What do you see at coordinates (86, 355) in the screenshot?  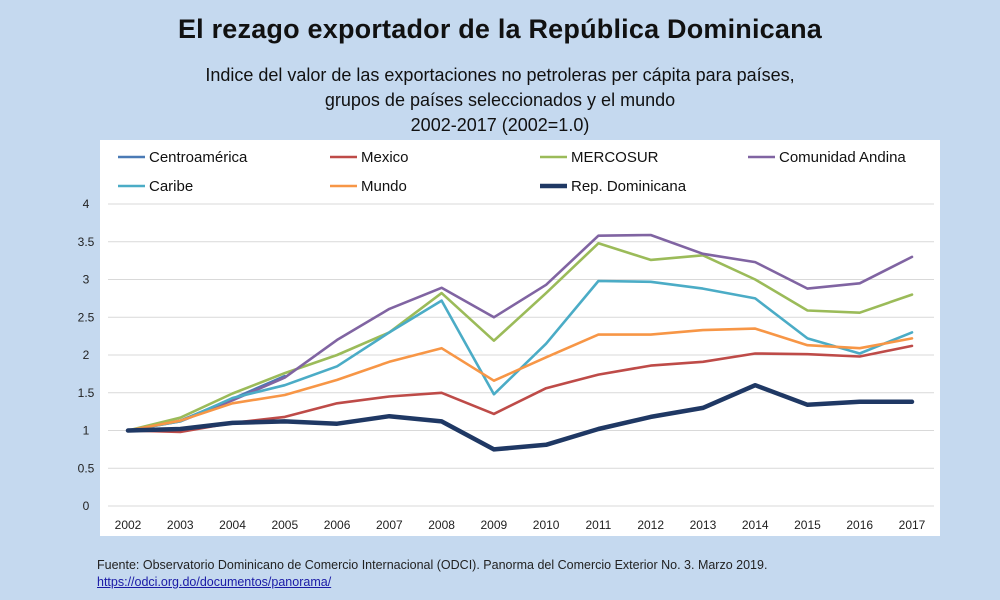 I see `y-tick-label: 2` at bounding box center [86, 355].